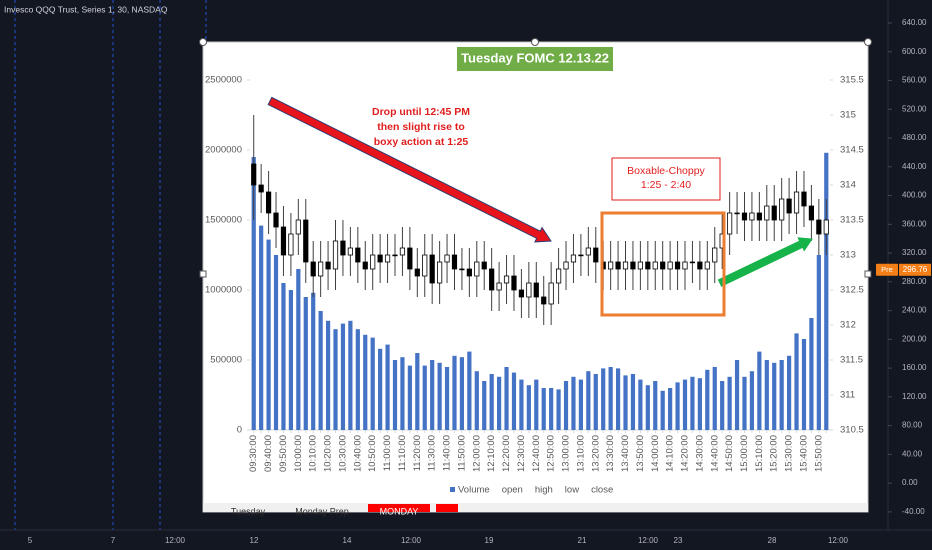 The height and width of the screenshot is (550, 932). What do you see at coordinates (914, 195) in the screenshot?
I see `price-tick-label: 400.00` at bounding box center [914, 195].